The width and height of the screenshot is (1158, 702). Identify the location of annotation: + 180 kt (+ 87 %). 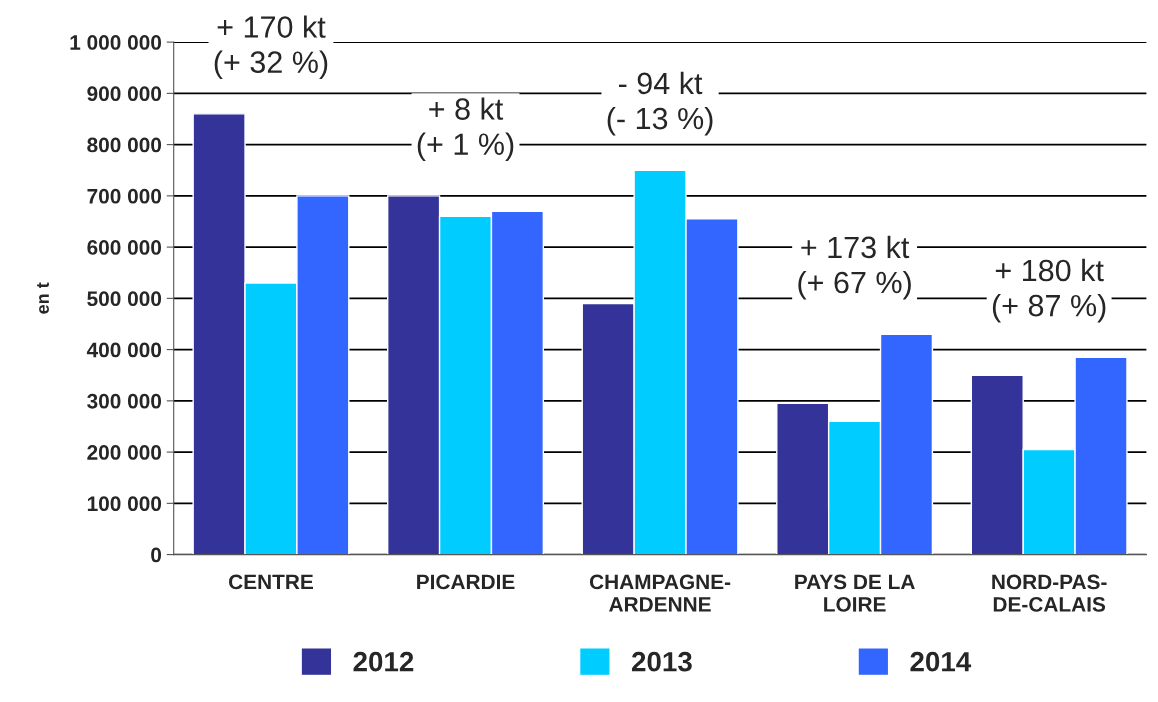
(1049, 290).